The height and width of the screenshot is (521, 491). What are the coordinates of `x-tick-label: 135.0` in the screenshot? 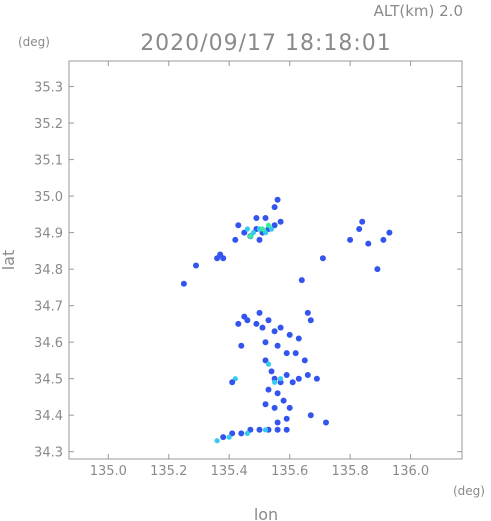 It's located at (108, 471).